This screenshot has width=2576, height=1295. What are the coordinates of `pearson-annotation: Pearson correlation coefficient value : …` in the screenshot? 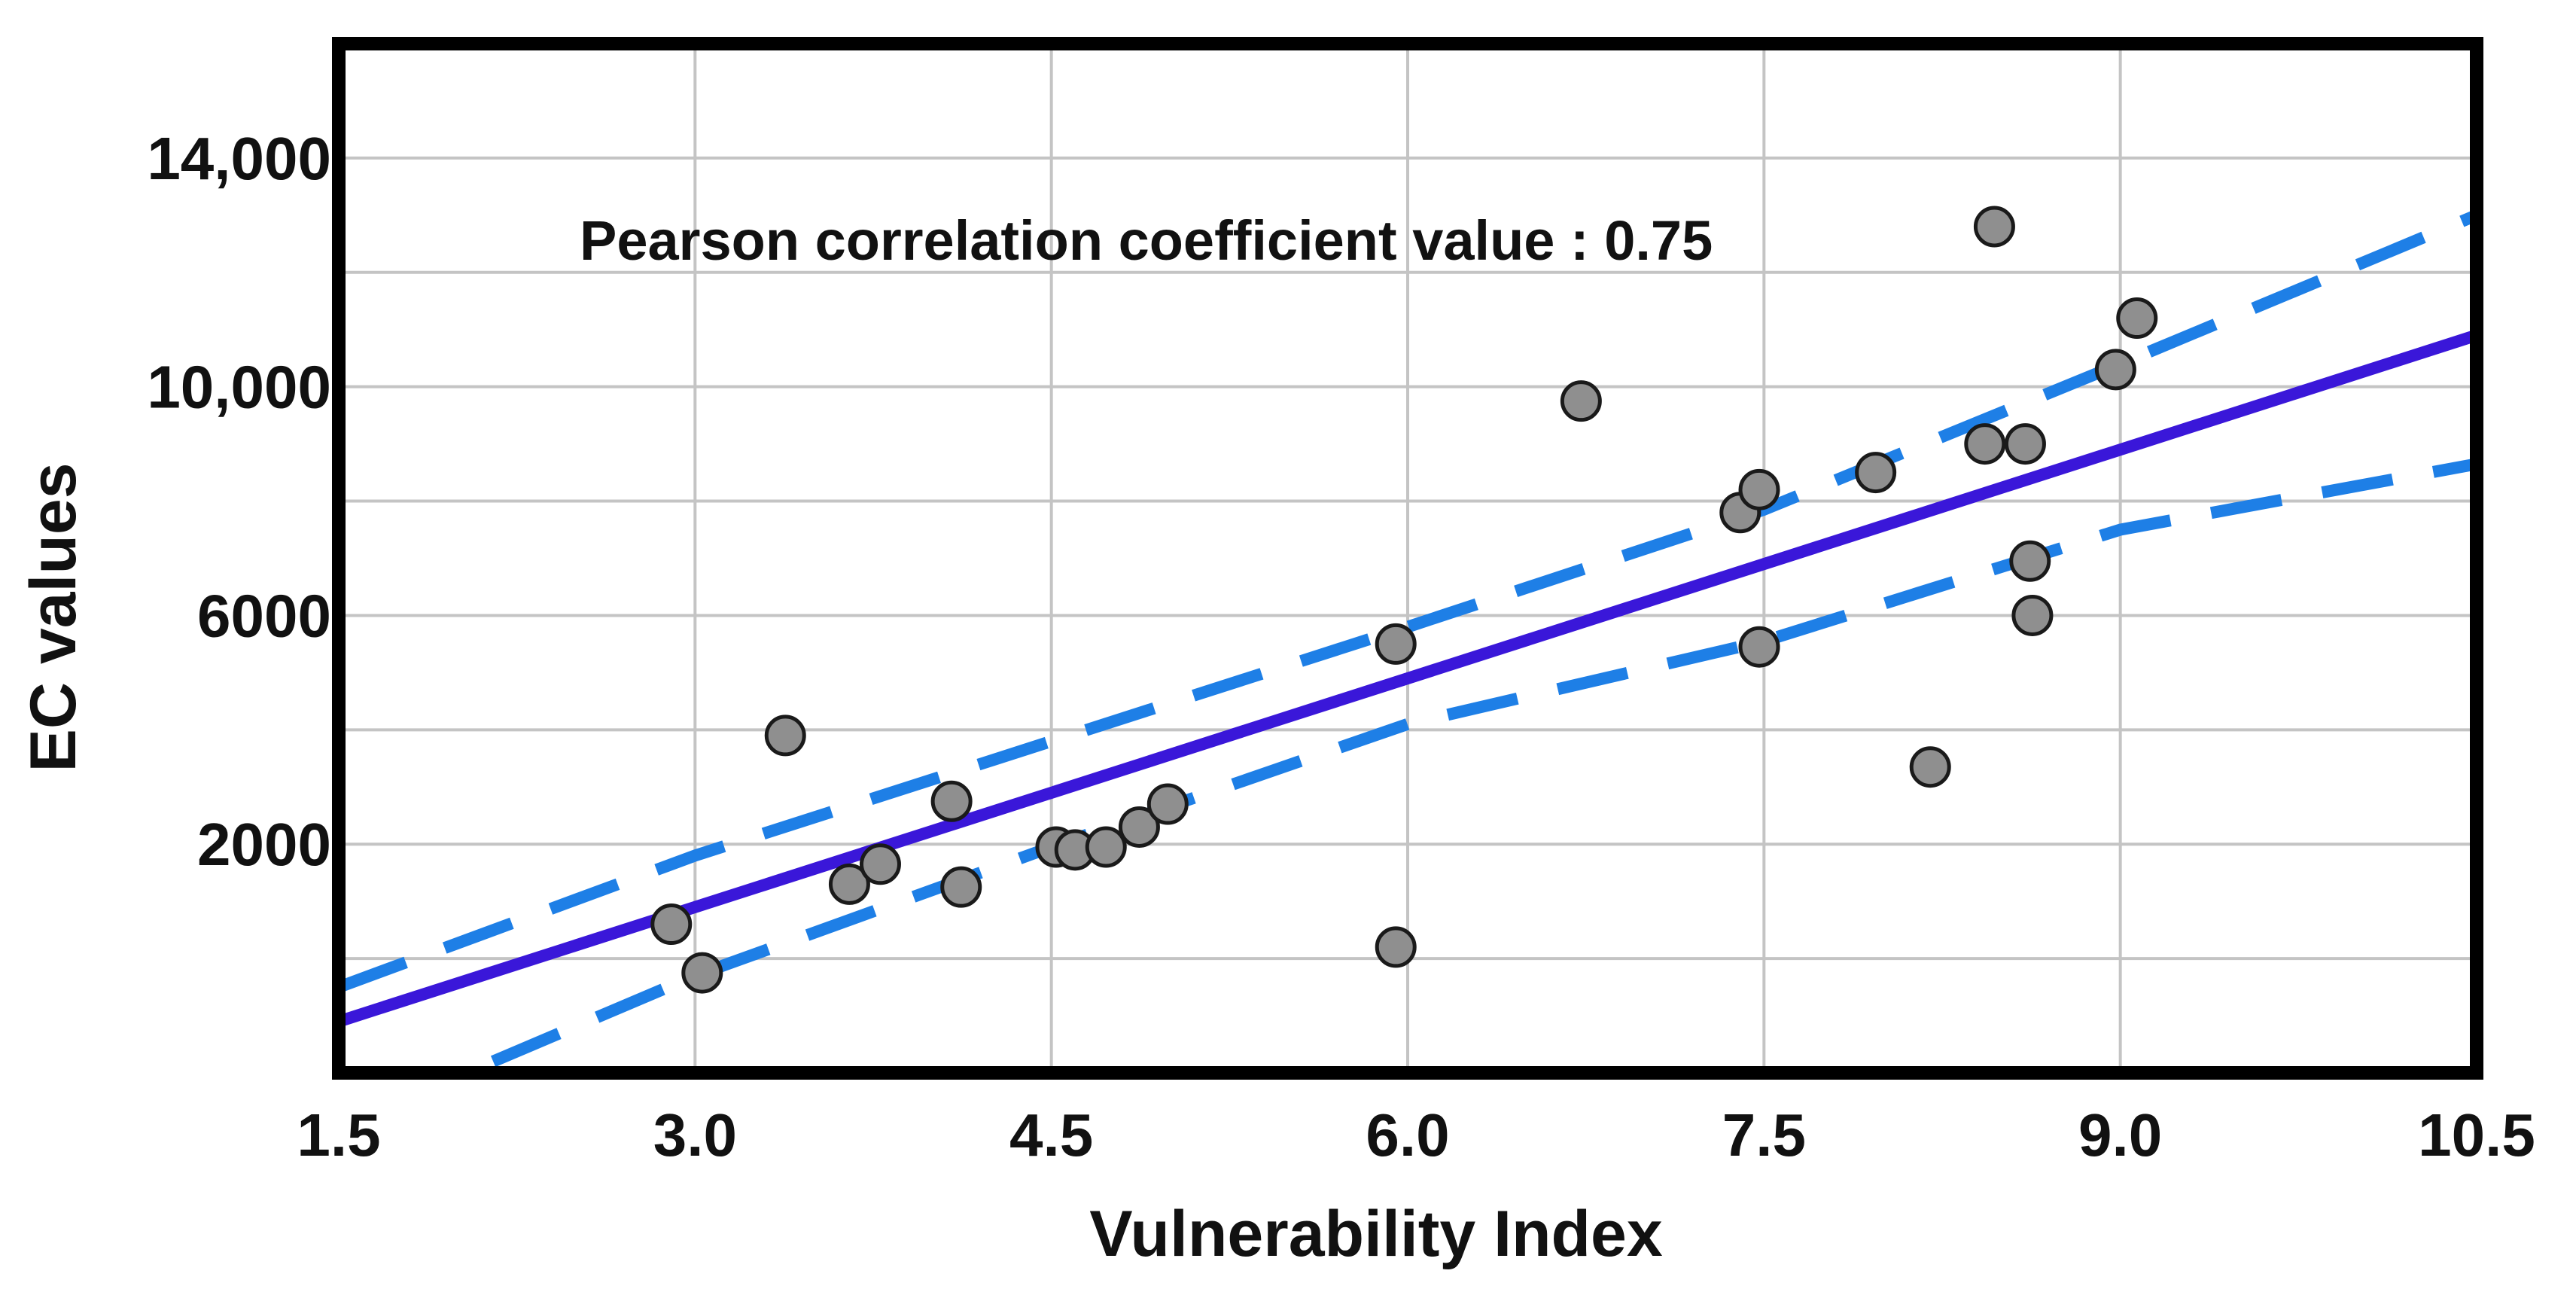 It's located at (1146, 240).